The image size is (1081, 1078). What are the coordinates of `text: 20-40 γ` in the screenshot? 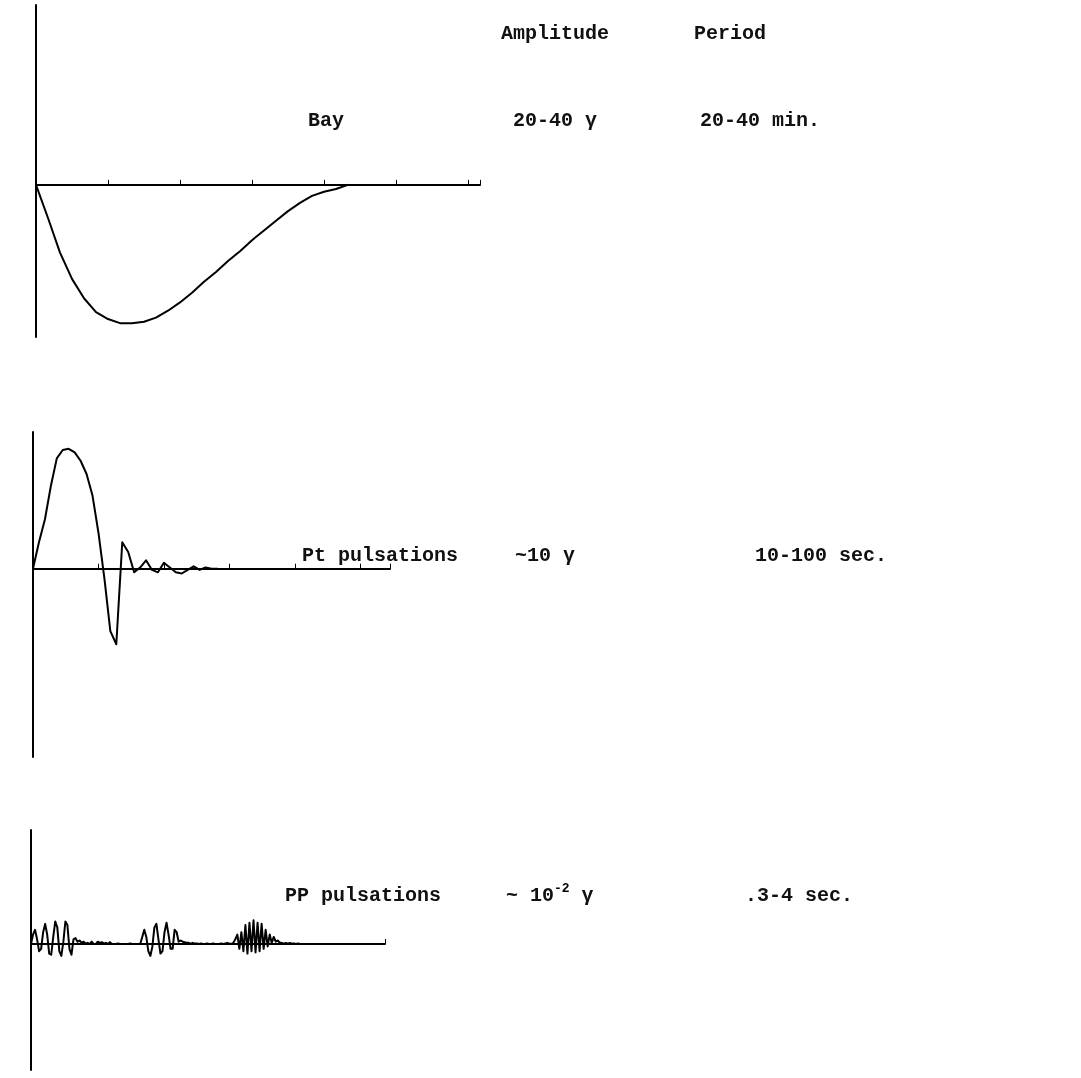 It's located at (555, 120).